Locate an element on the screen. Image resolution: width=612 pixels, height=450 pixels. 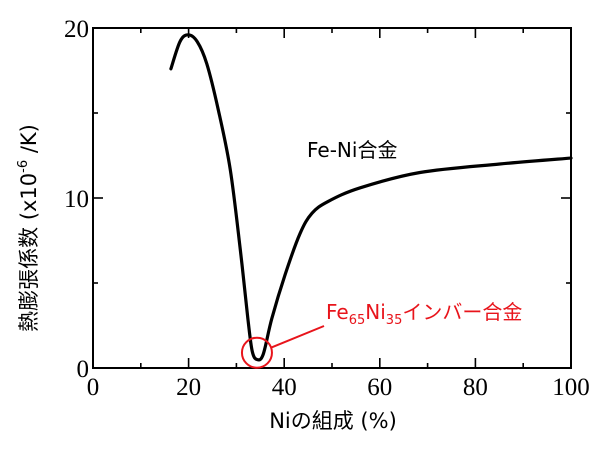
x-tick-label: 40 is located at coordinates (284, 387).